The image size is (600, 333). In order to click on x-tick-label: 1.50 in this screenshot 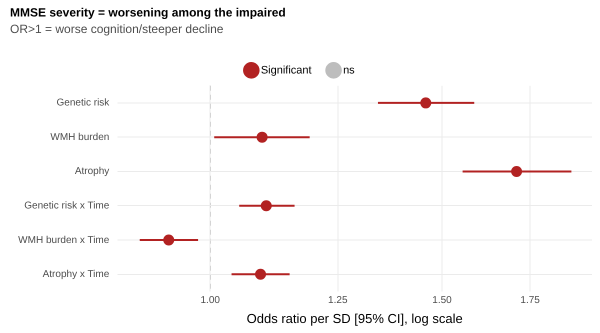, I will do `click(442, 300)`.